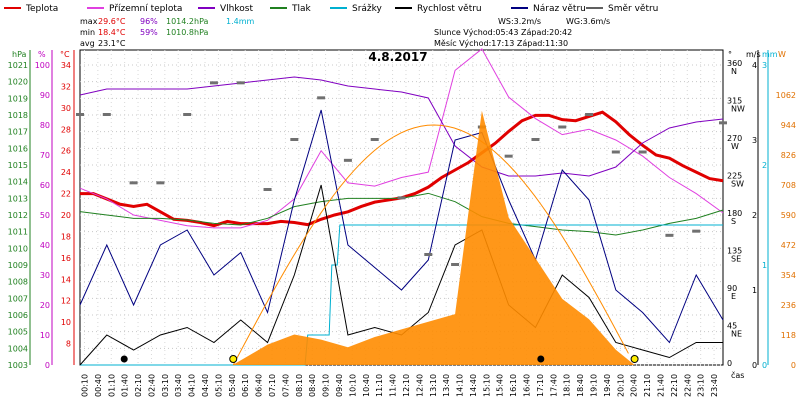 This screenshot has width=800, height=400. Describe the element at coordinates (18, 182) in the screenshot. I see `axis-hpa-tick: 1014` at that location.